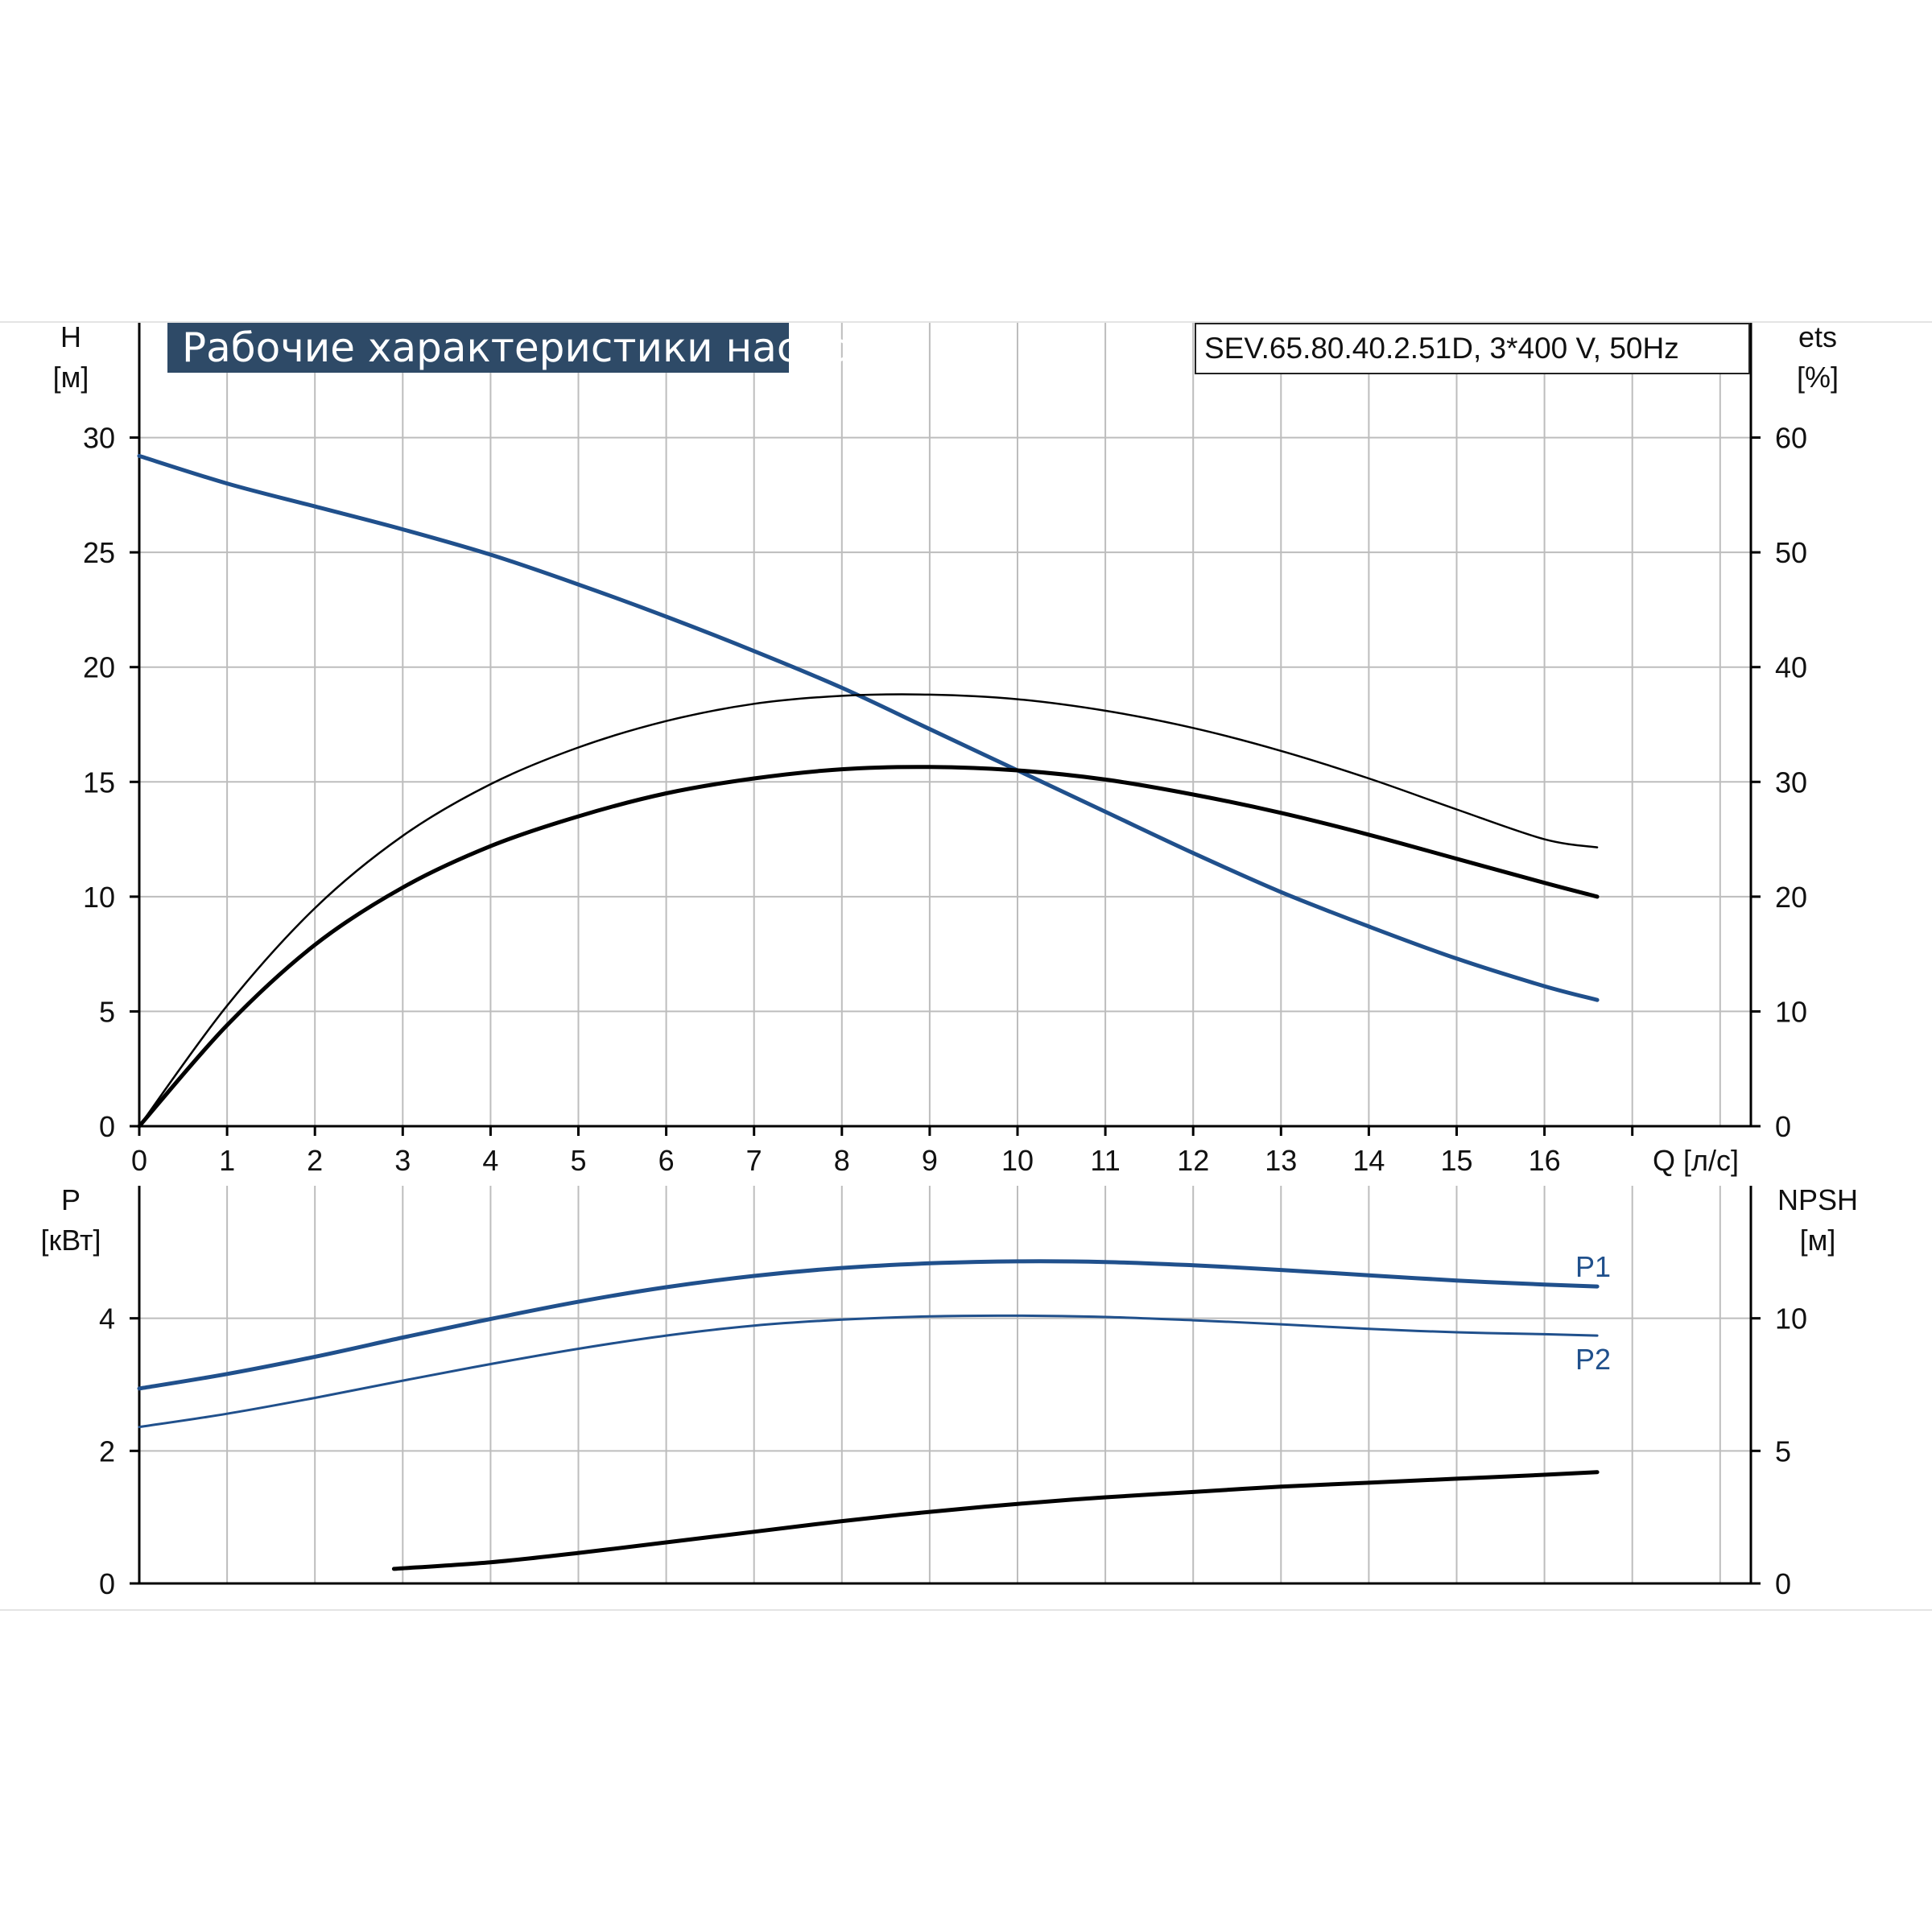  What do you see at coordinates (1783, 1451) in the screenshot?
I see `y-right-tick-label: 5` at bounding box center [1783, 1451].